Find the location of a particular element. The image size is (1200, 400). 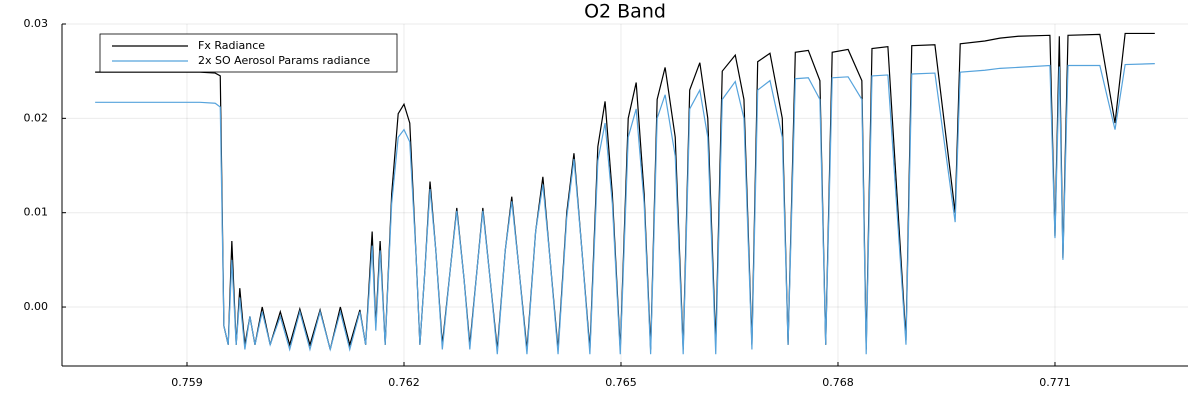

legend-box is located at coordinates (248, 53).